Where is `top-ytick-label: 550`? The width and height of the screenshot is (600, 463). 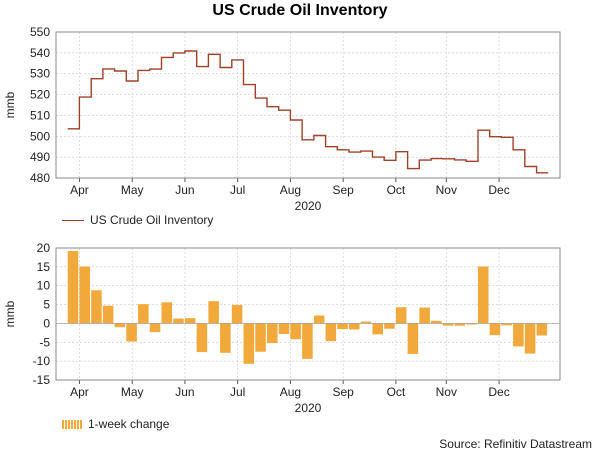 top-ytick-label: 550 is located at coordinates (40, 32).